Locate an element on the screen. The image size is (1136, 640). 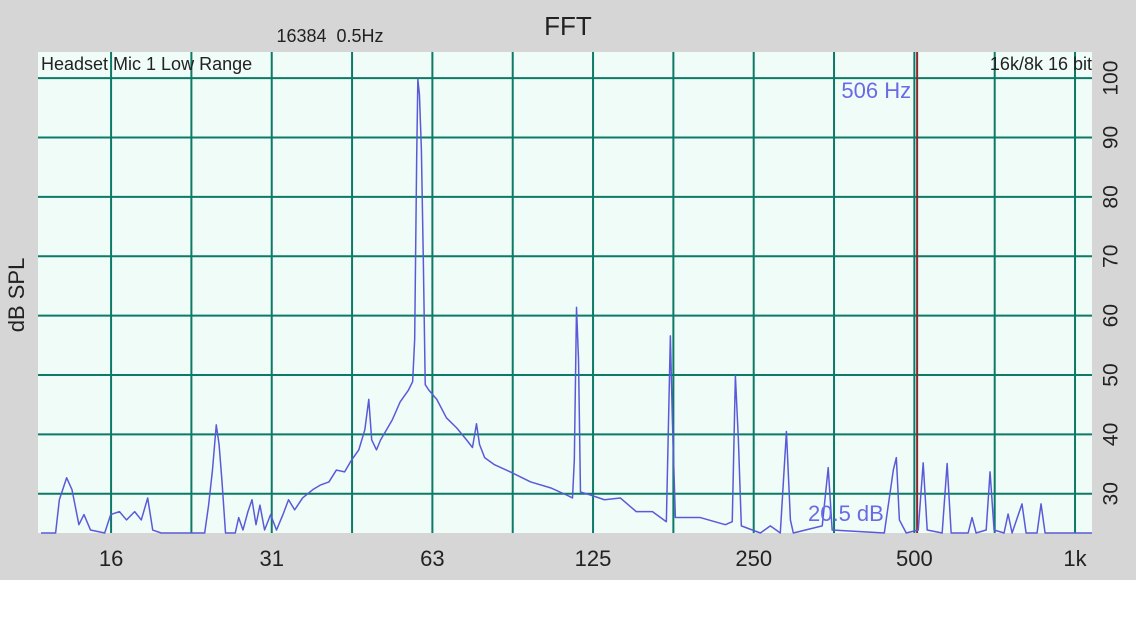
x-tick-label: 16 is located at coordinates (111, 558).